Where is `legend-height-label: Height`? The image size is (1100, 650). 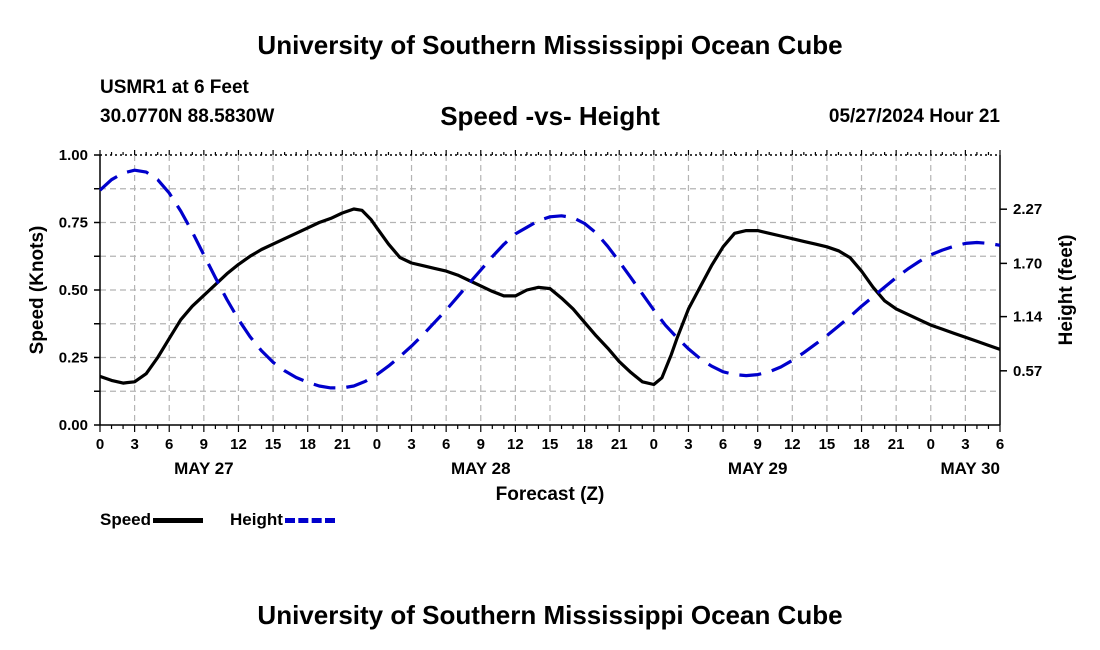 legend-height-label: Height is located at coordinates (256, 519).